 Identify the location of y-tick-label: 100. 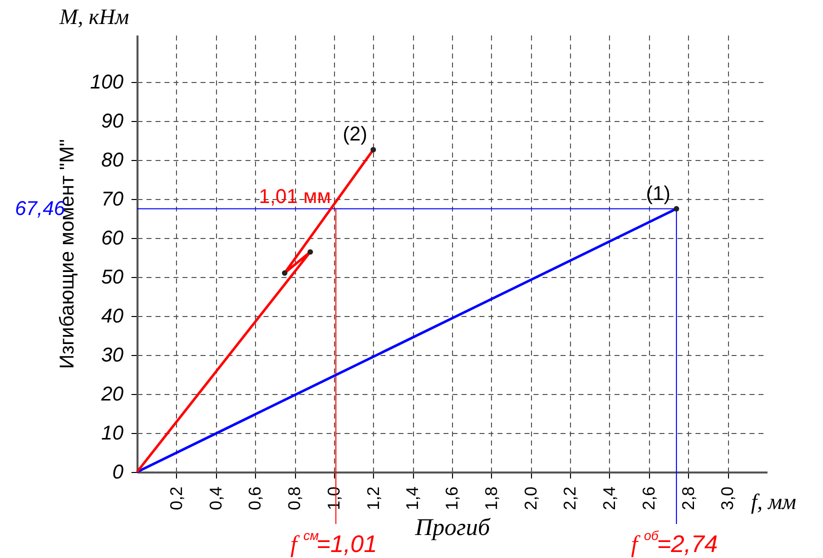
(107, 82).